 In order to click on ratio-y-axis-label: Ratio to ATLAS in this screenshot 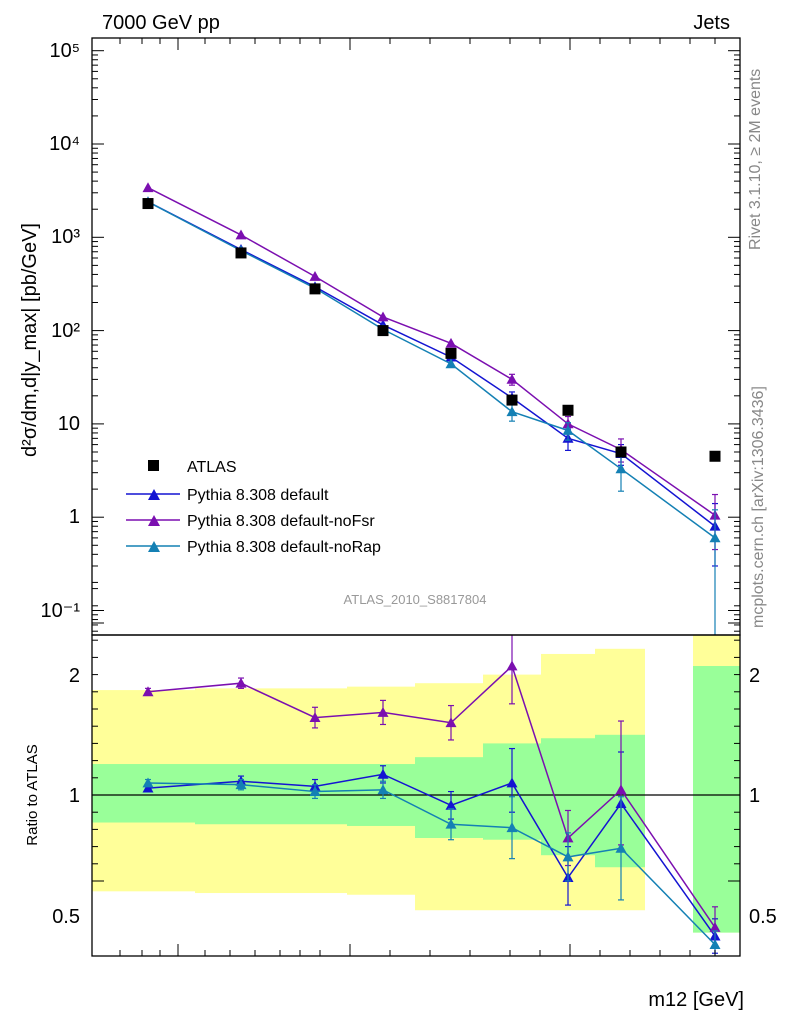, I will do `click(32, 794)`.